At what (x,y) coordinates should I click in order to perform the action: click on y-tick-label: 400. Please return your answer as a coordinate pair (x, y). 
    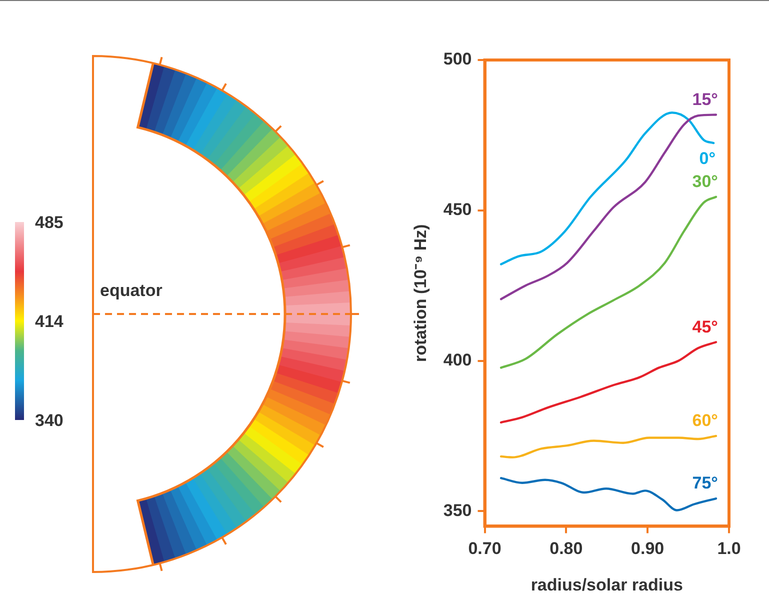
    Looking at the image, I should click on (457, 360).